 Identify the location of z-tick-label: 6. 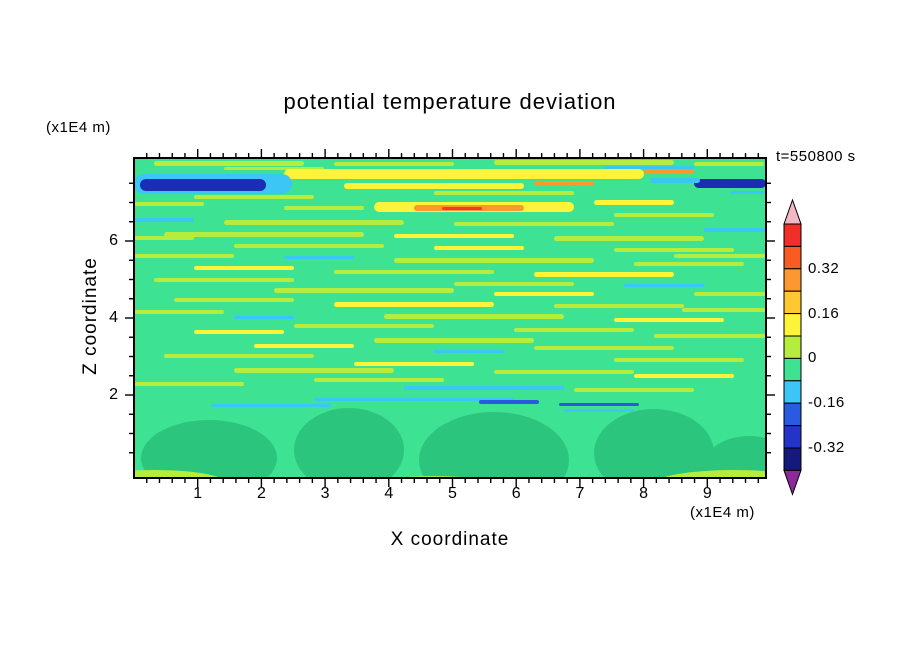
(113, 240).